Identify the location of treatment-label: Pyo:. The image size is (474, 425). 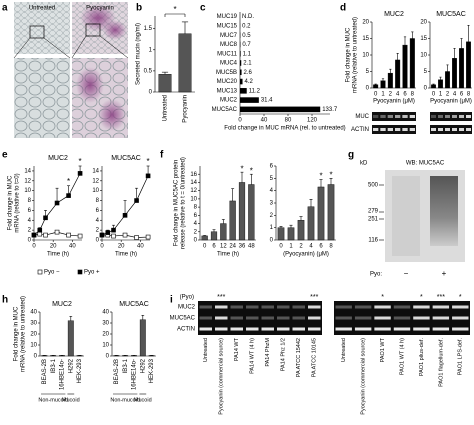
(376, 275).